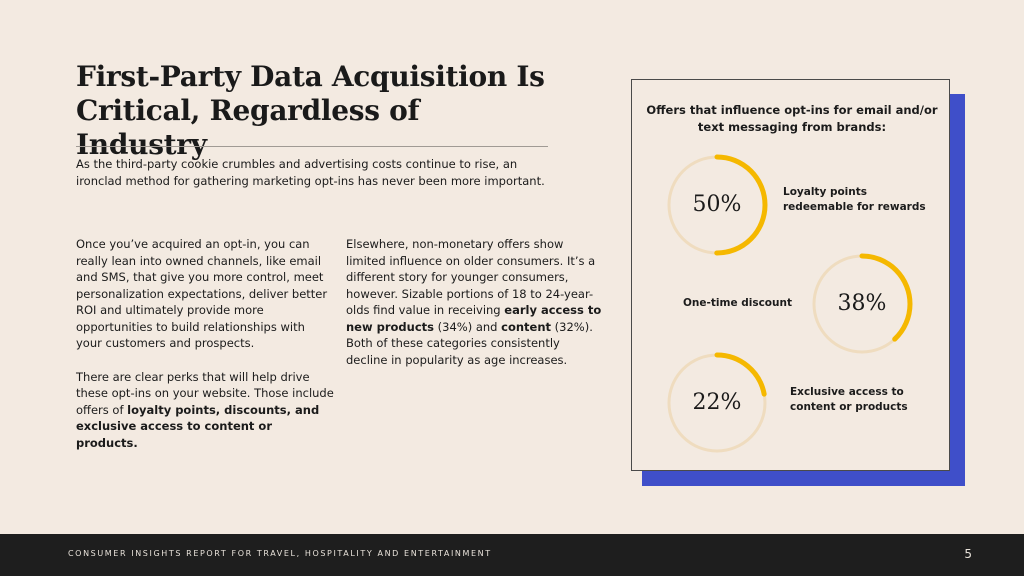 The height and width of the screenshot is (576, 1024). I want to click on right-bold-2: content, so click(526, 326).